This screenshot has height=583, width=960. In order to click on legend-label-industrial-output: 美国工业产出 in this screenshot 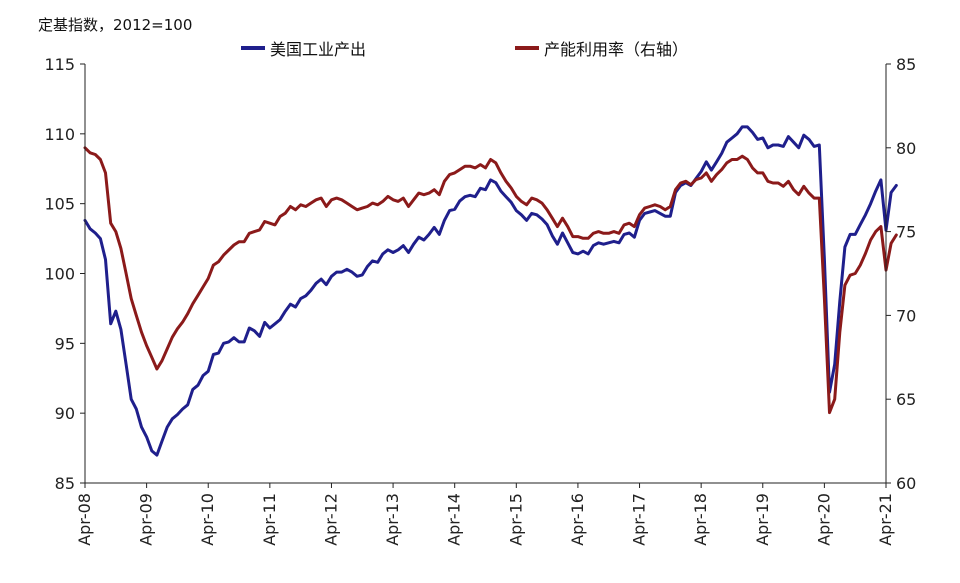, I will do `click(318, 49)`.